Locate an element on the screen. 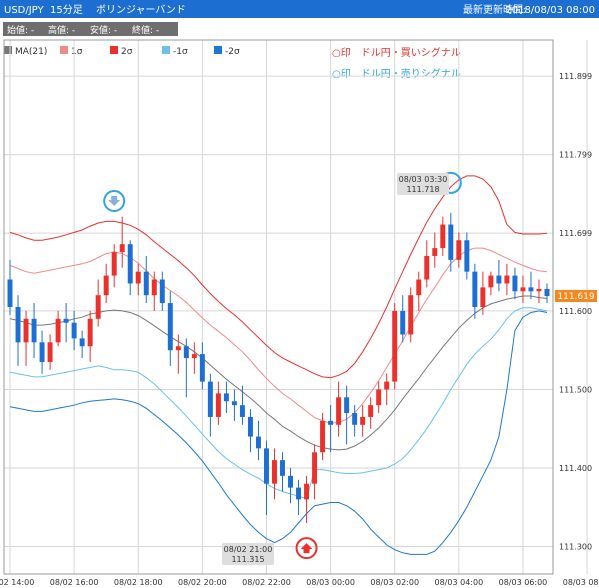  annotation-bottom: 08/02 21:00 111.315 is located at coordinates (248, 554).